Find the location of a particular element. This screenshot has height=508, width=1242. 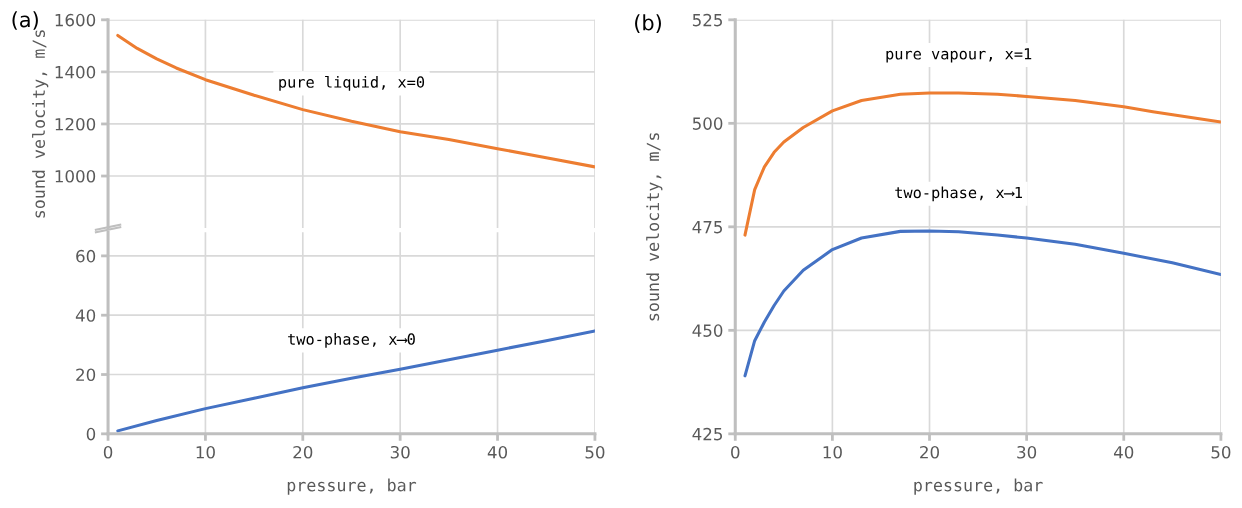

text: two-phase, x⟶1 is located at coordinates (958, 194).